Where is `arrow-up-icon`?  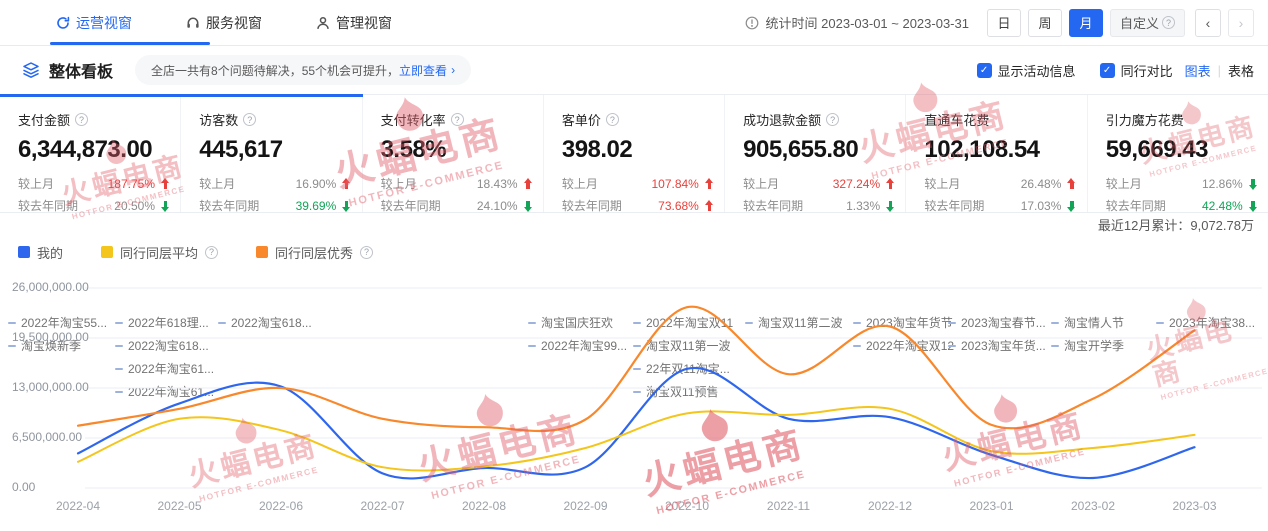
arrow-up-icon is located at coordinates (709, 183).